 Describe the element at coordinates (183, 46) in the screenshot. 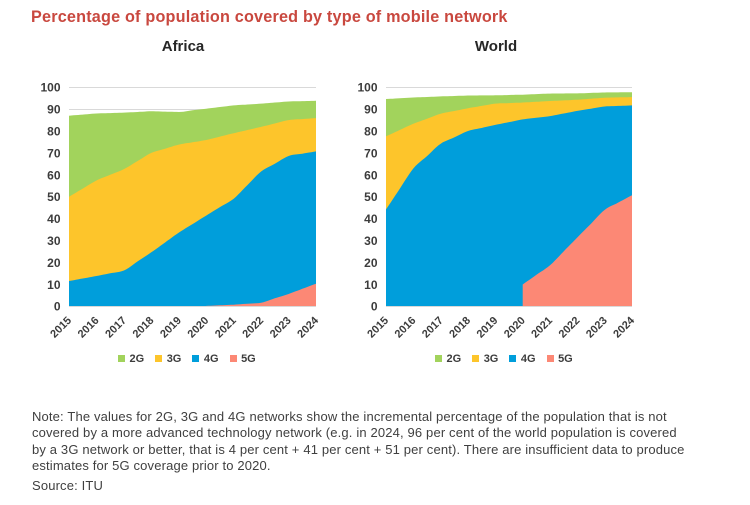

I see `svg-text: Africa` at that location.